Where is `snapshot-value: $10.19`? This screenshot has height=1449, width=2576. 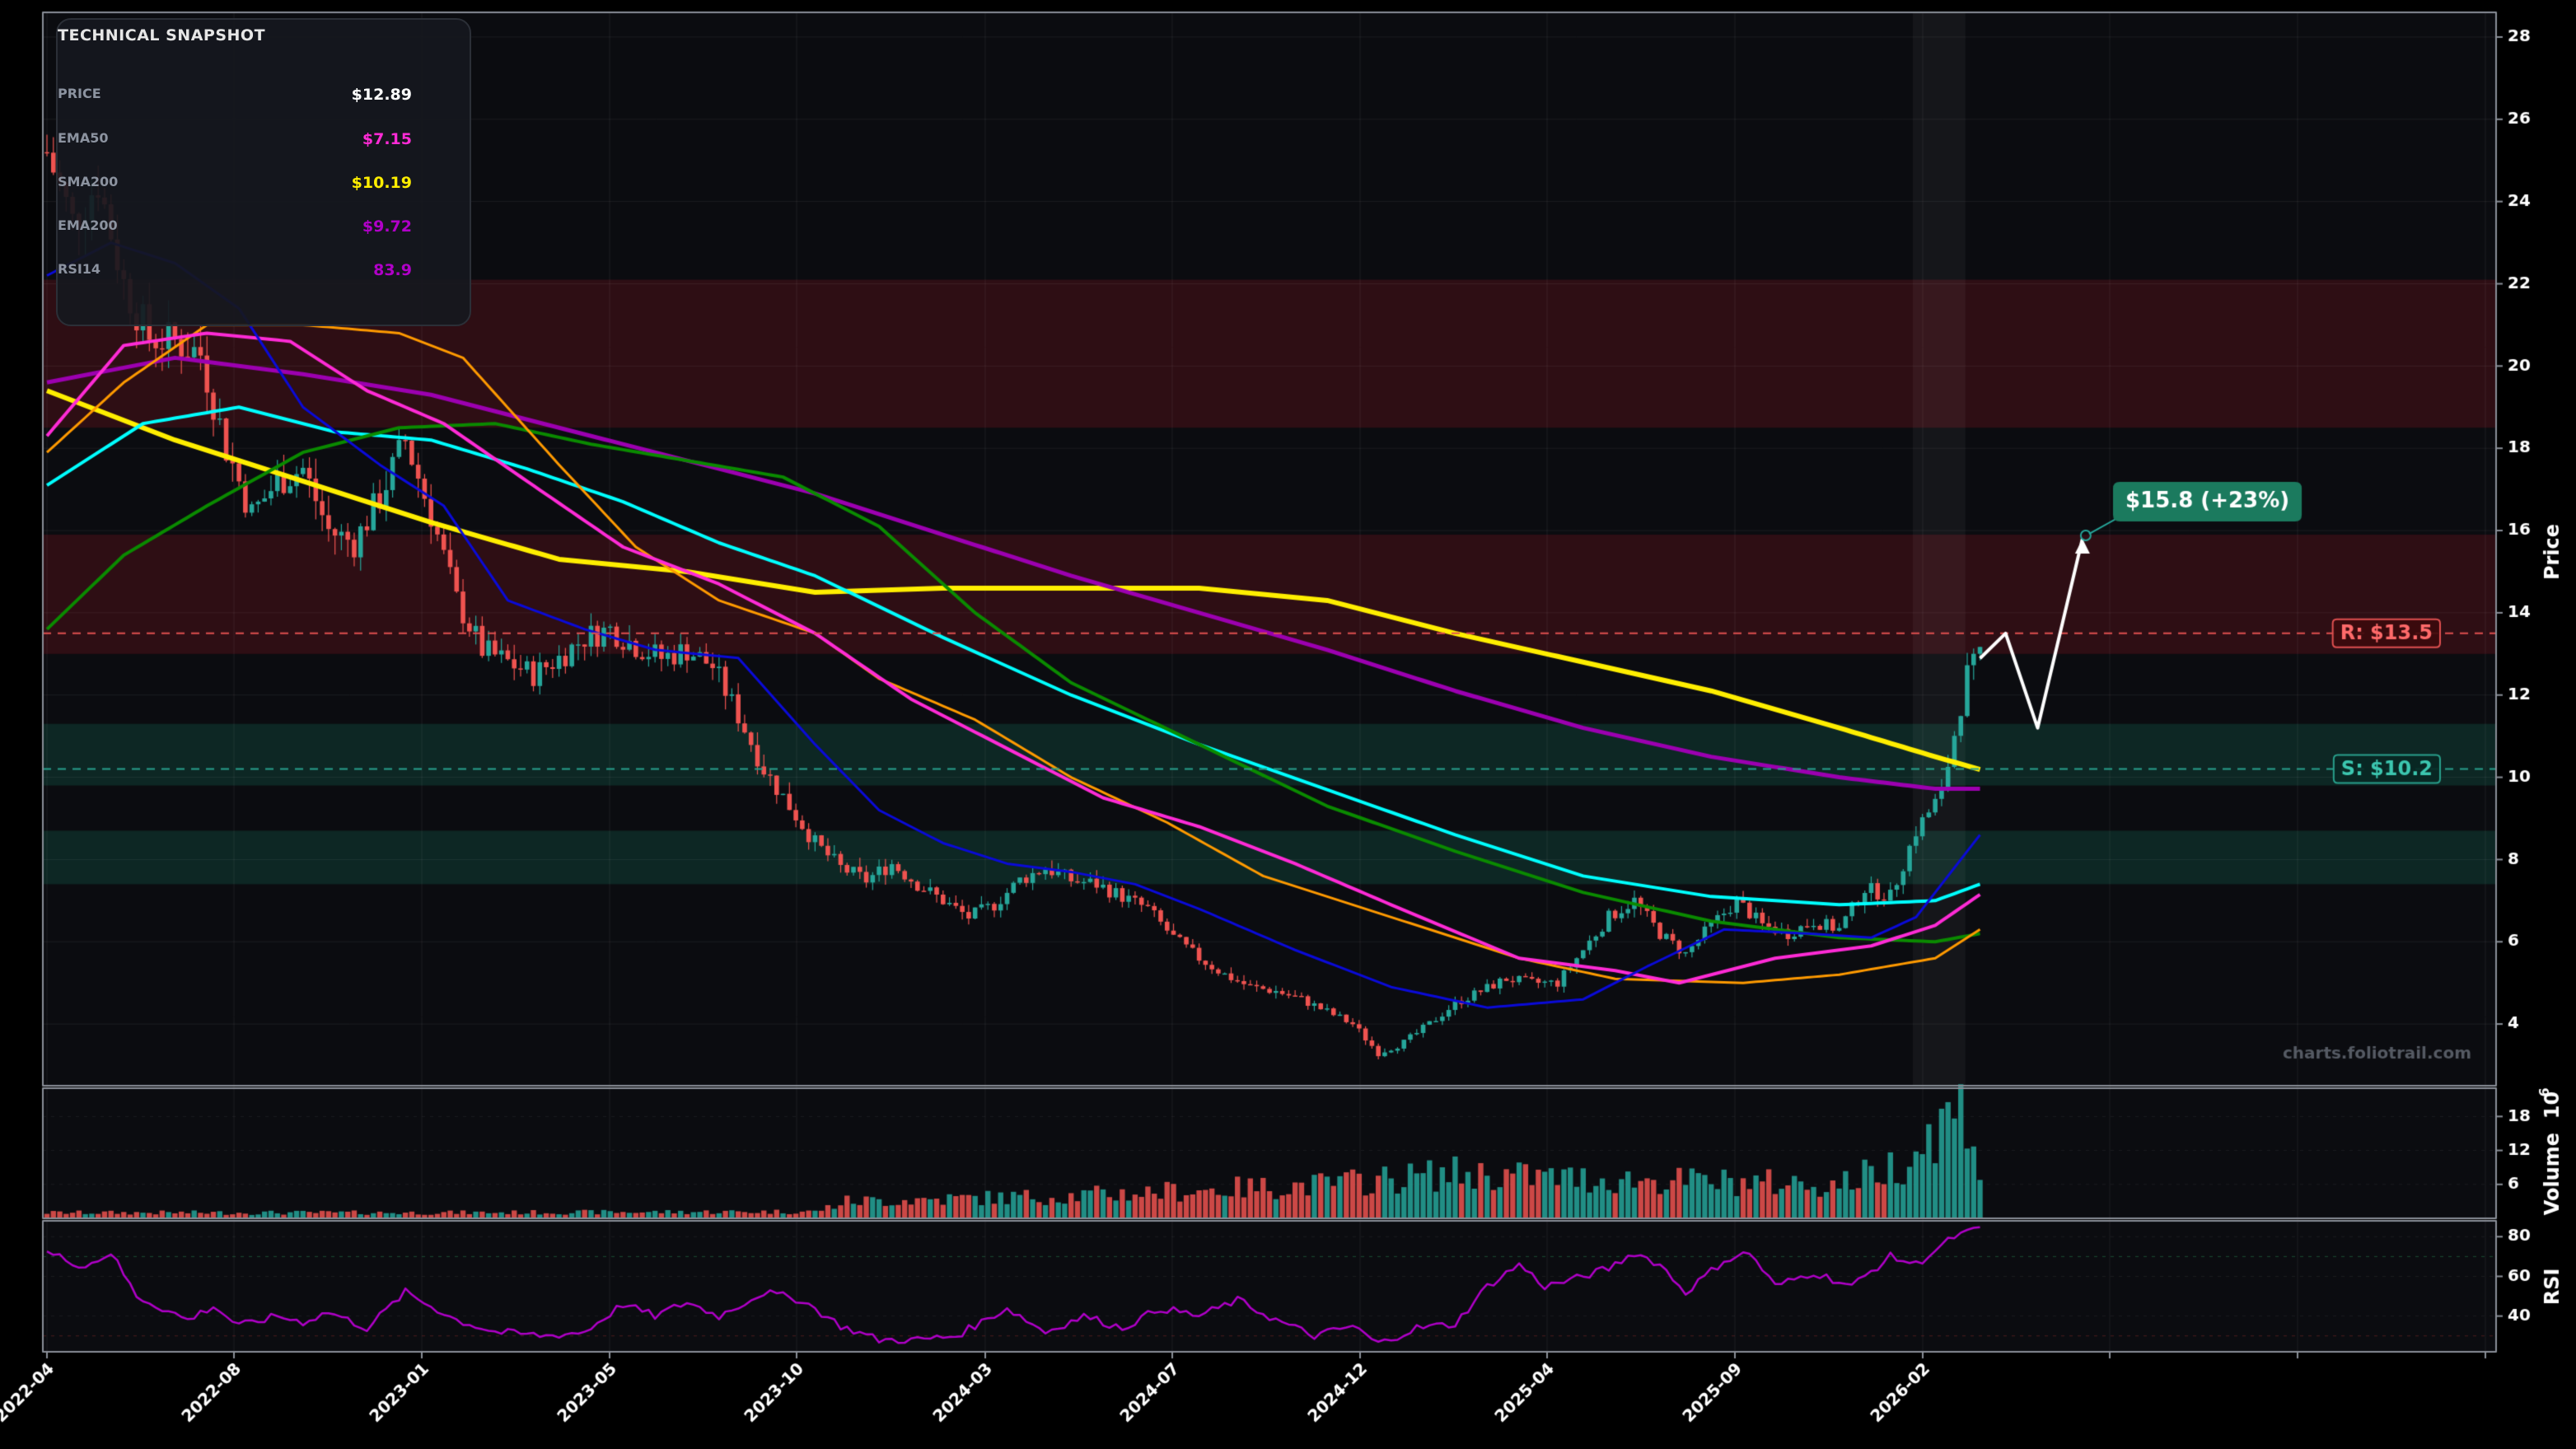 snapshot-value: $10.19 is located at coordinates (381, 183).